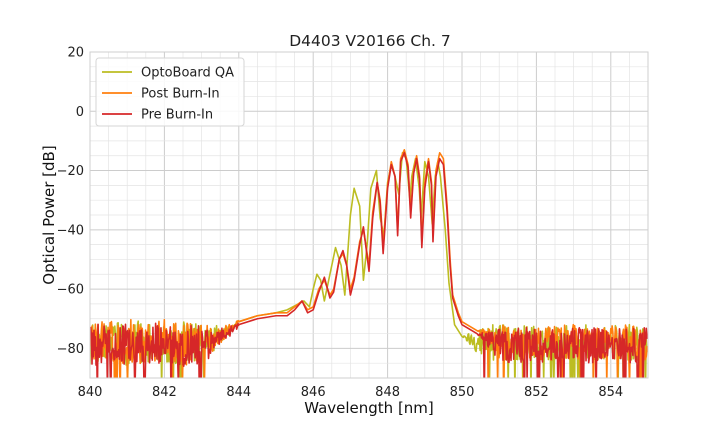  Describe the element at coordinates (80, 112) in the screenshot. I see `y-tick-label: 0` at that location.